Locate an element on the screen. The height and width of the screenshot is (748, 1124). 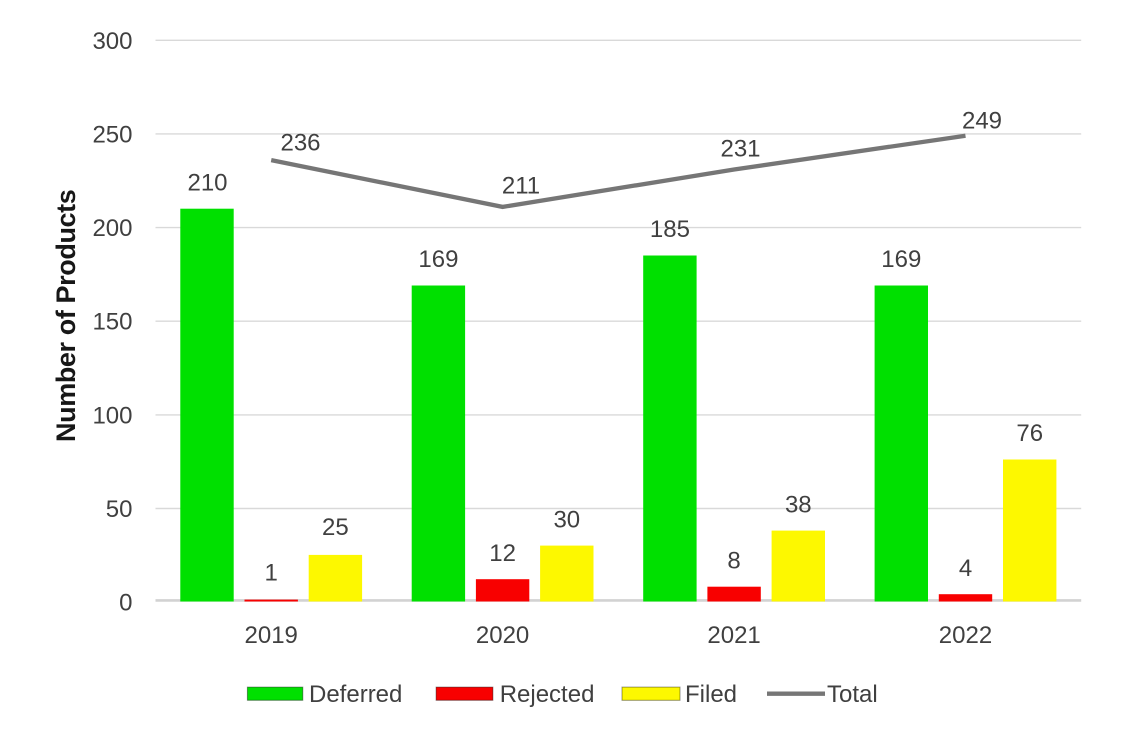
svg-text: 249 is located at coordinates (982, 120).